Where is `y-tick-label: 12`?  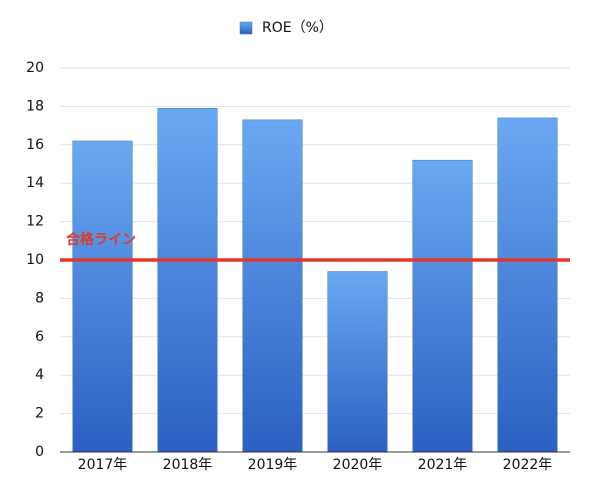 y-tick-label: 12 is located at coordinates (35, 222).